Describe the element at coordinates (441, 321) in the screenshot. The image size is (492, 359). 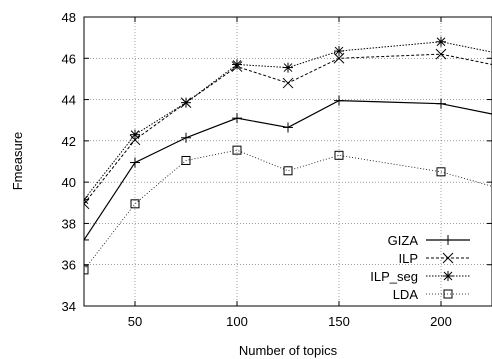
I see `x-tick-label: 200` at that location.